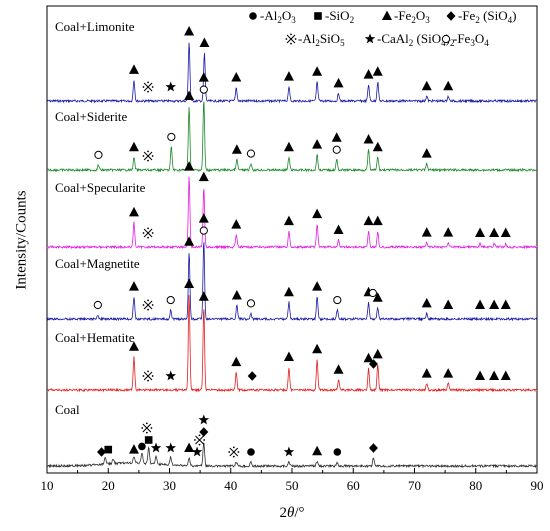 The height and width of the screenshot is (531, 550). Describe the element at coordinates (67, 409) in the screenshot. I see `panel-label: Coal` at that location.